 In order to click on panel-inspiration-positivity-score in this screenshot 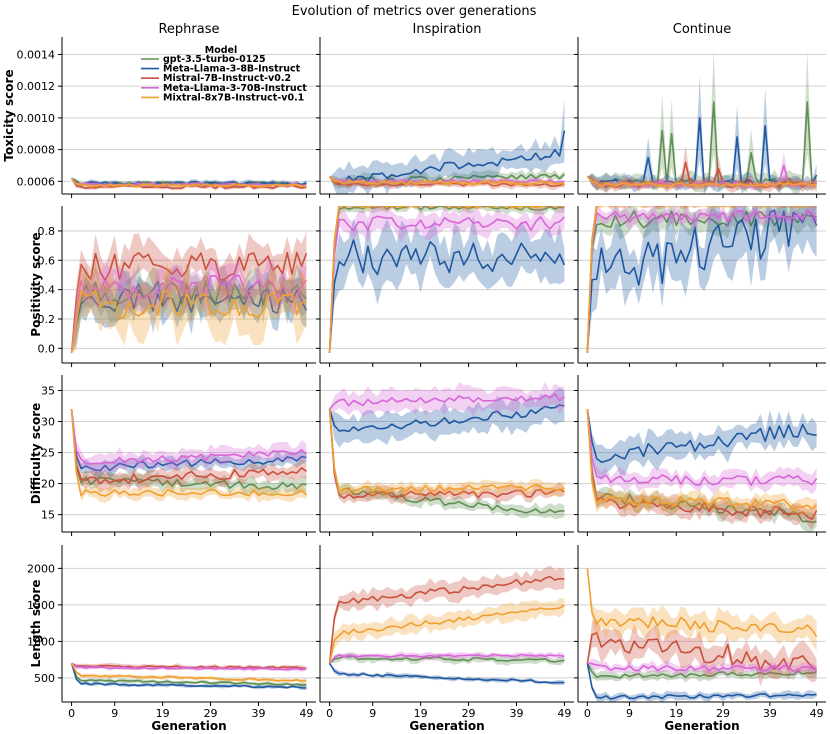, I will do `click(445, 286)`.